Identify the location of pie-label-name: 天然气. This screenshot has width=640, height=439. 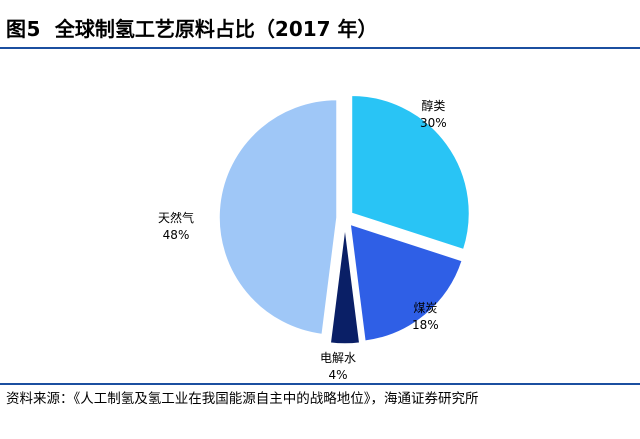
(176, 218).